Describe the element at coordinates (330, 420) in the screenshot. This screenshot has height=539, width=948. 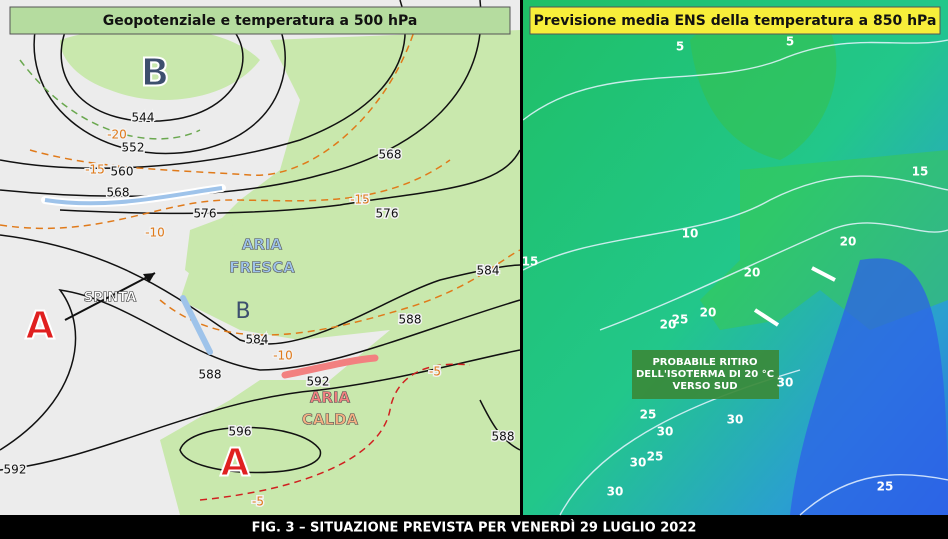
I see `annotation: CALDA` at that location.